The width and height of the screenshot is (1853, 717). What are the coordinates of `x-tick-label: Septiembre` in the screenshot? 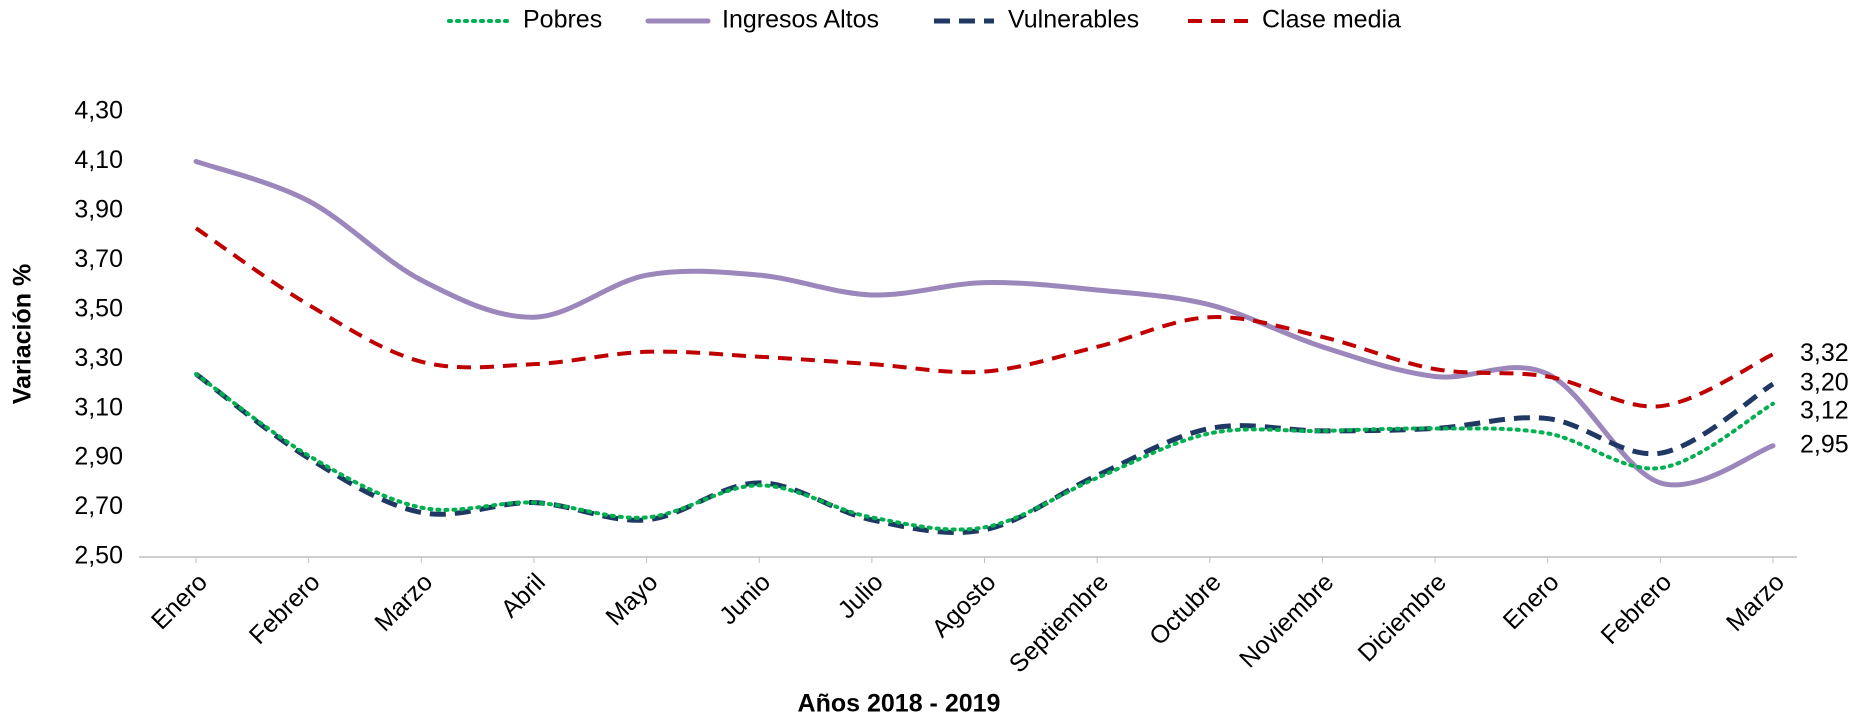 It's located at (1059, 623).